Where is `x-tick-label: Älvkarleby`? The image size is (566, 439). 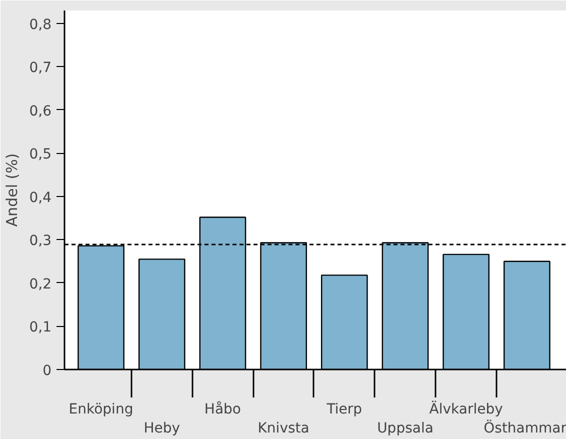 x-tick-label: Älvkarleby is located at coordinates (466, 409).